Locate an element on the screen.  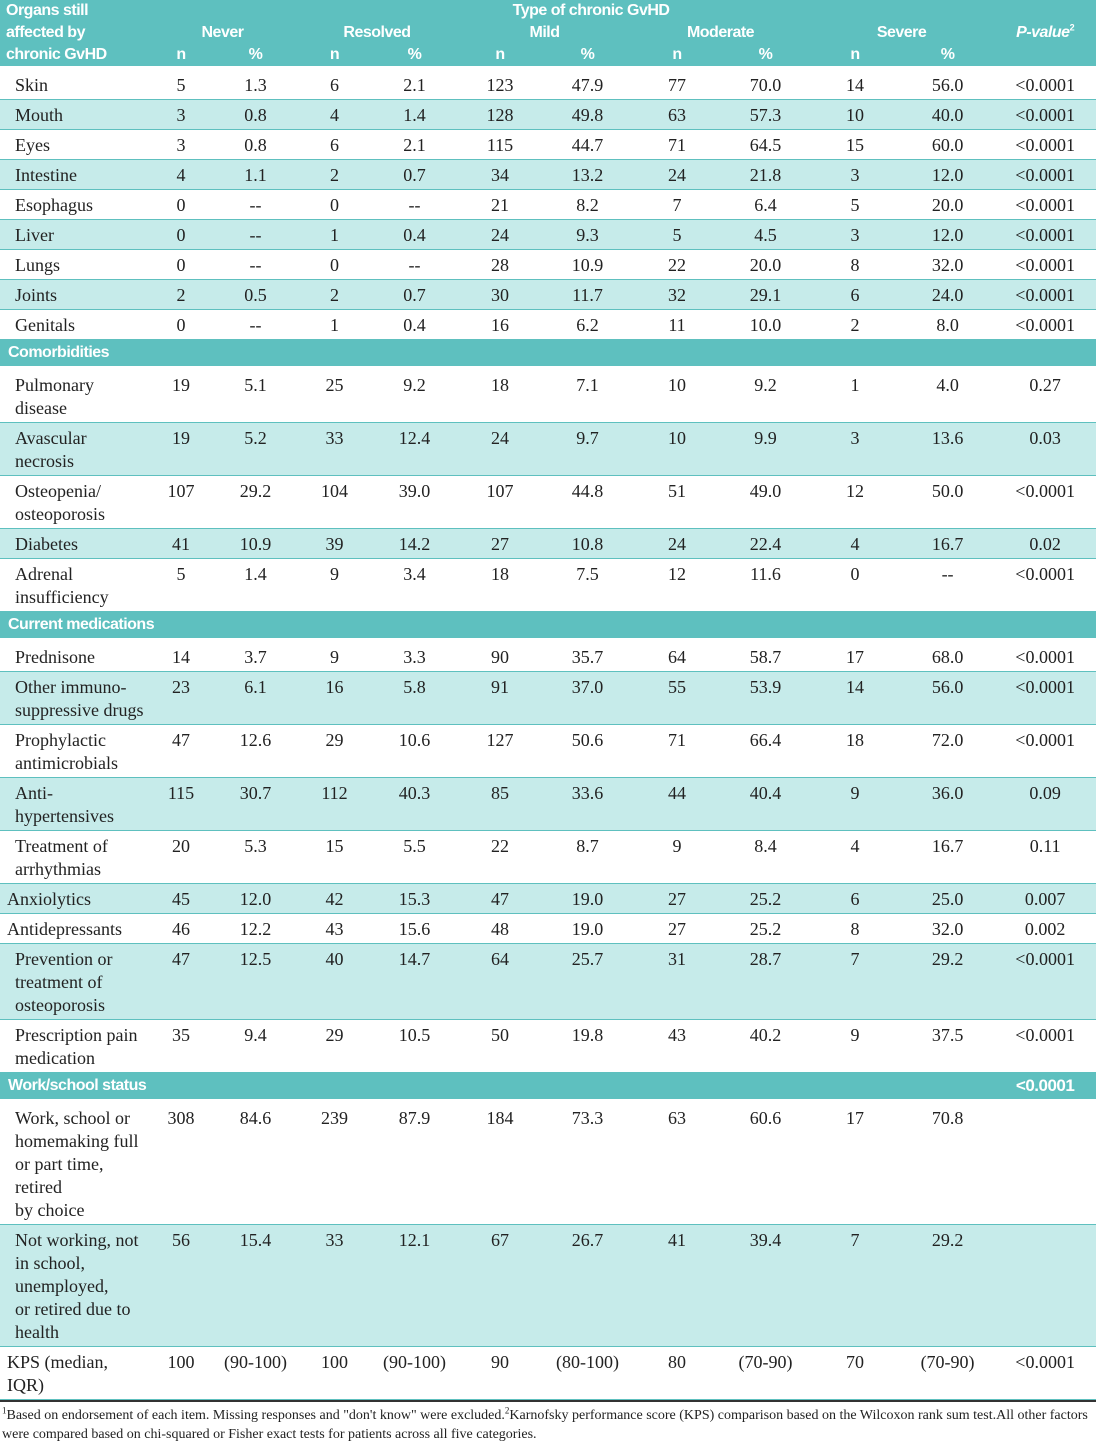
percent-cell: 9.9 is located at coordinates (765, 449).